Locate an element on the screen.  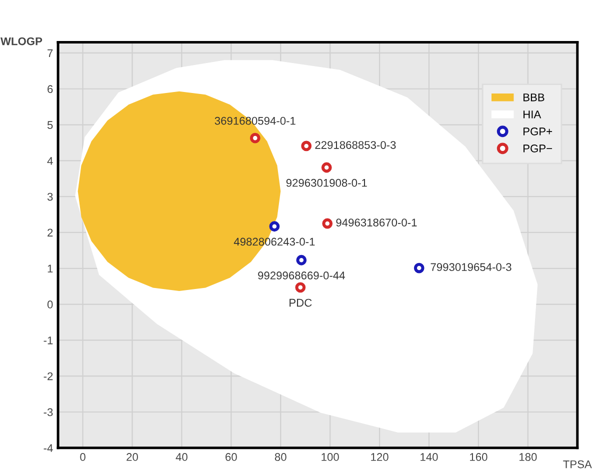
annotation: PDC is located at coordinates (301, 302).